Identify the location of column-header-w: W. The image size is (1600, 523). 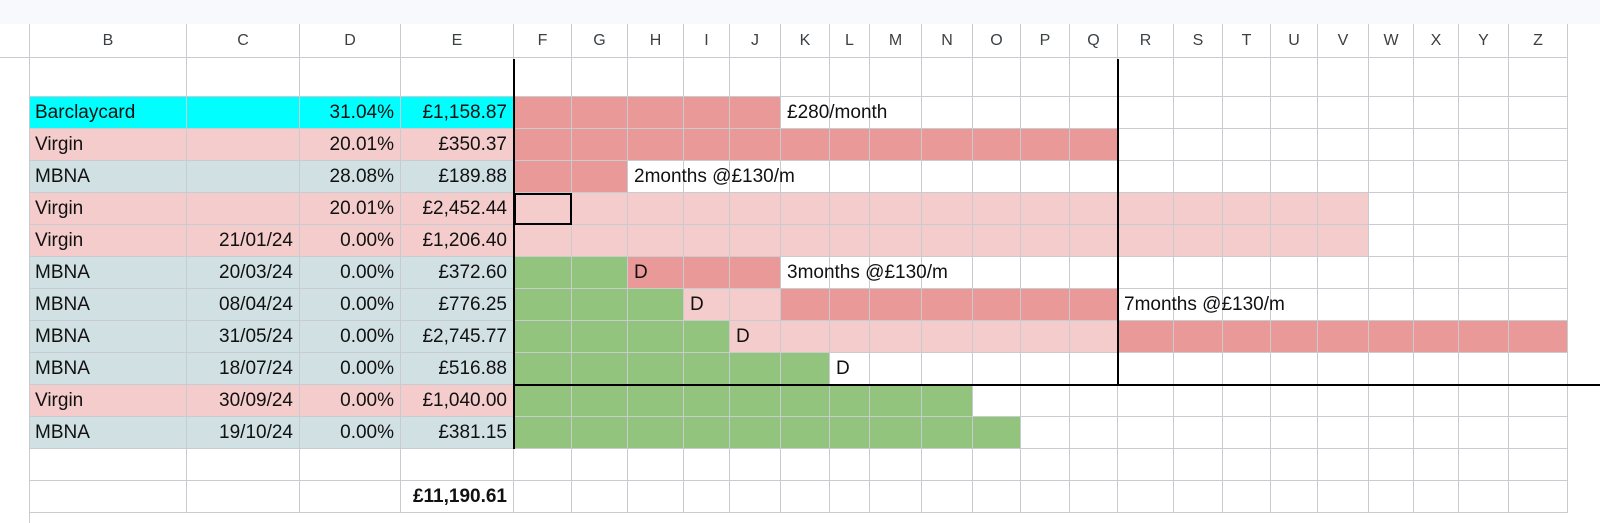
(1391, 41).